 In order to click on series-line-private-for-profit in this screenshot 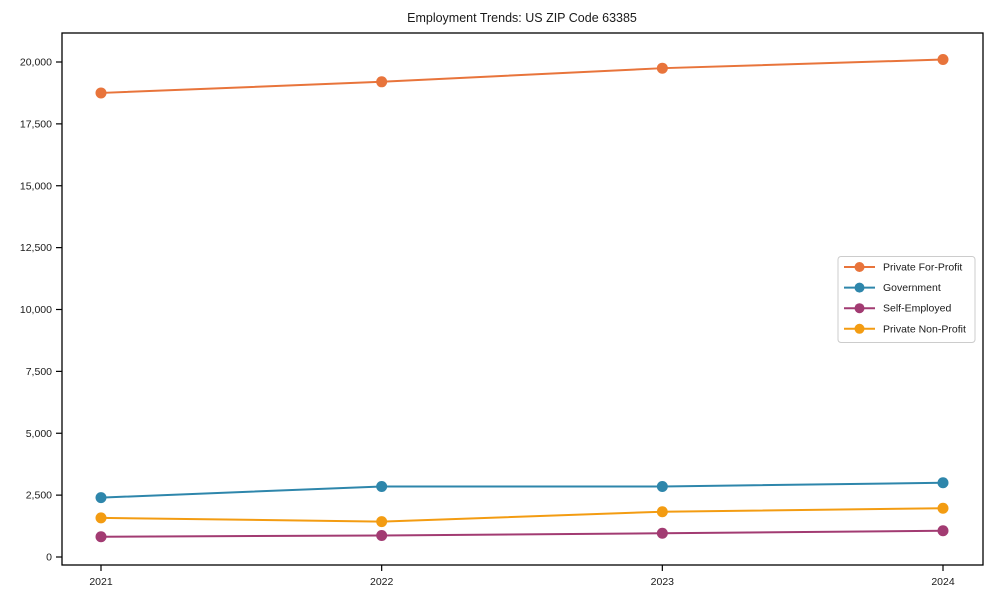, I will do `click(522, 76)`.